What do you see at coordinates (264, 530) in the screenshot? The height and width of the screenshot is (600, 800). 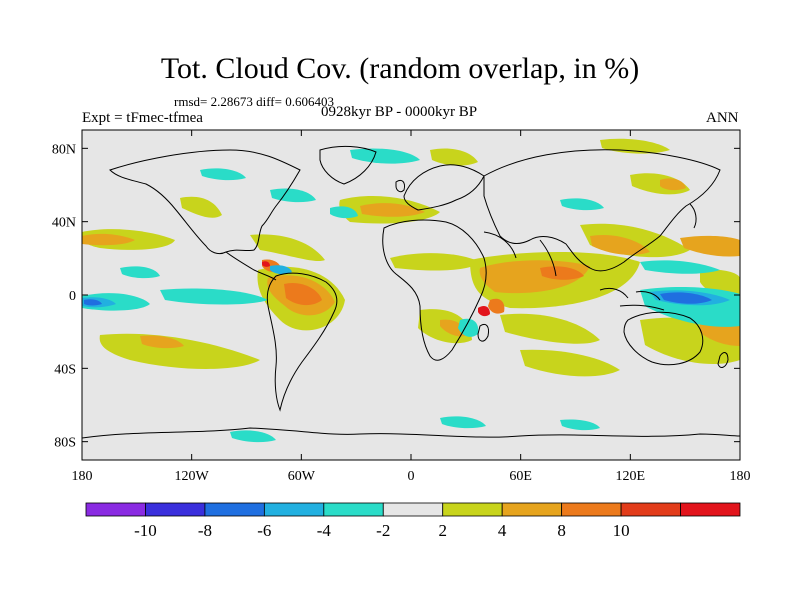 I see `colorbar-label: -6` at bounding box center [264, 530].